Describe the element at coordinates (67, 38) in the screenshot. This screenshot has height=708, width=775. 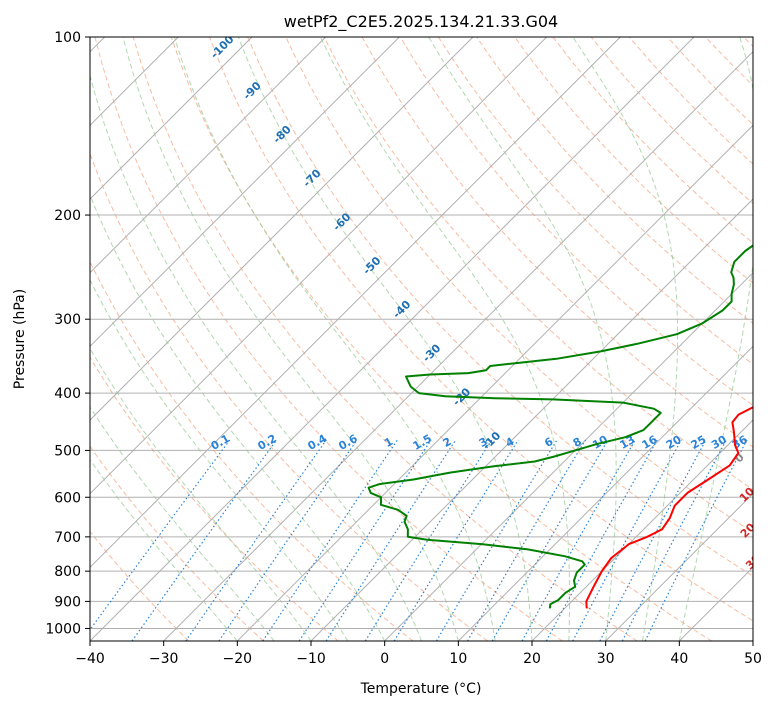
I see `y-tick-label: 100` at that location.